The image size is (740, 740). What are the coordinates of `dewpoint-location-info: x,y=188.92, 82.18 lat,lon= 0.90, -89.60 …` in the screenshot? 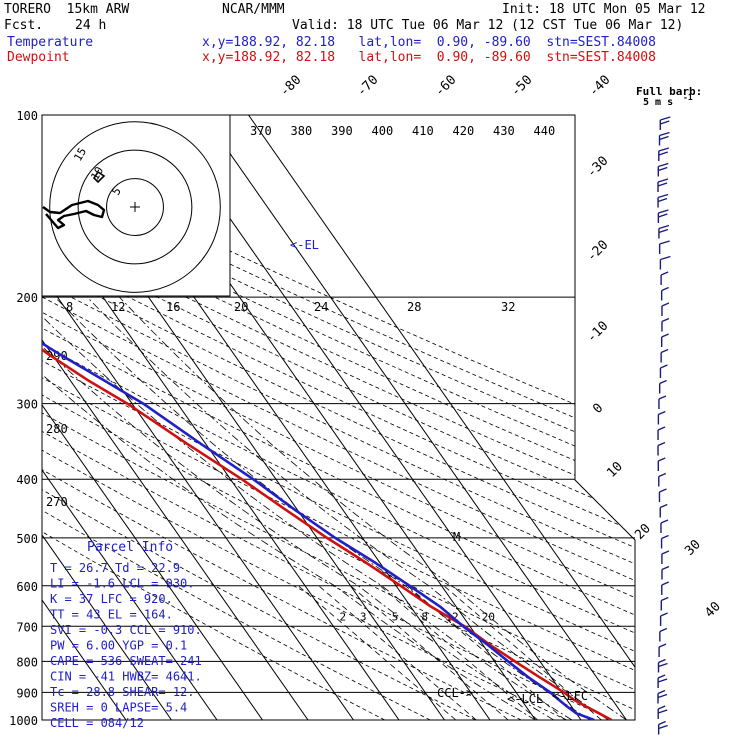 It's located at (429, 57).